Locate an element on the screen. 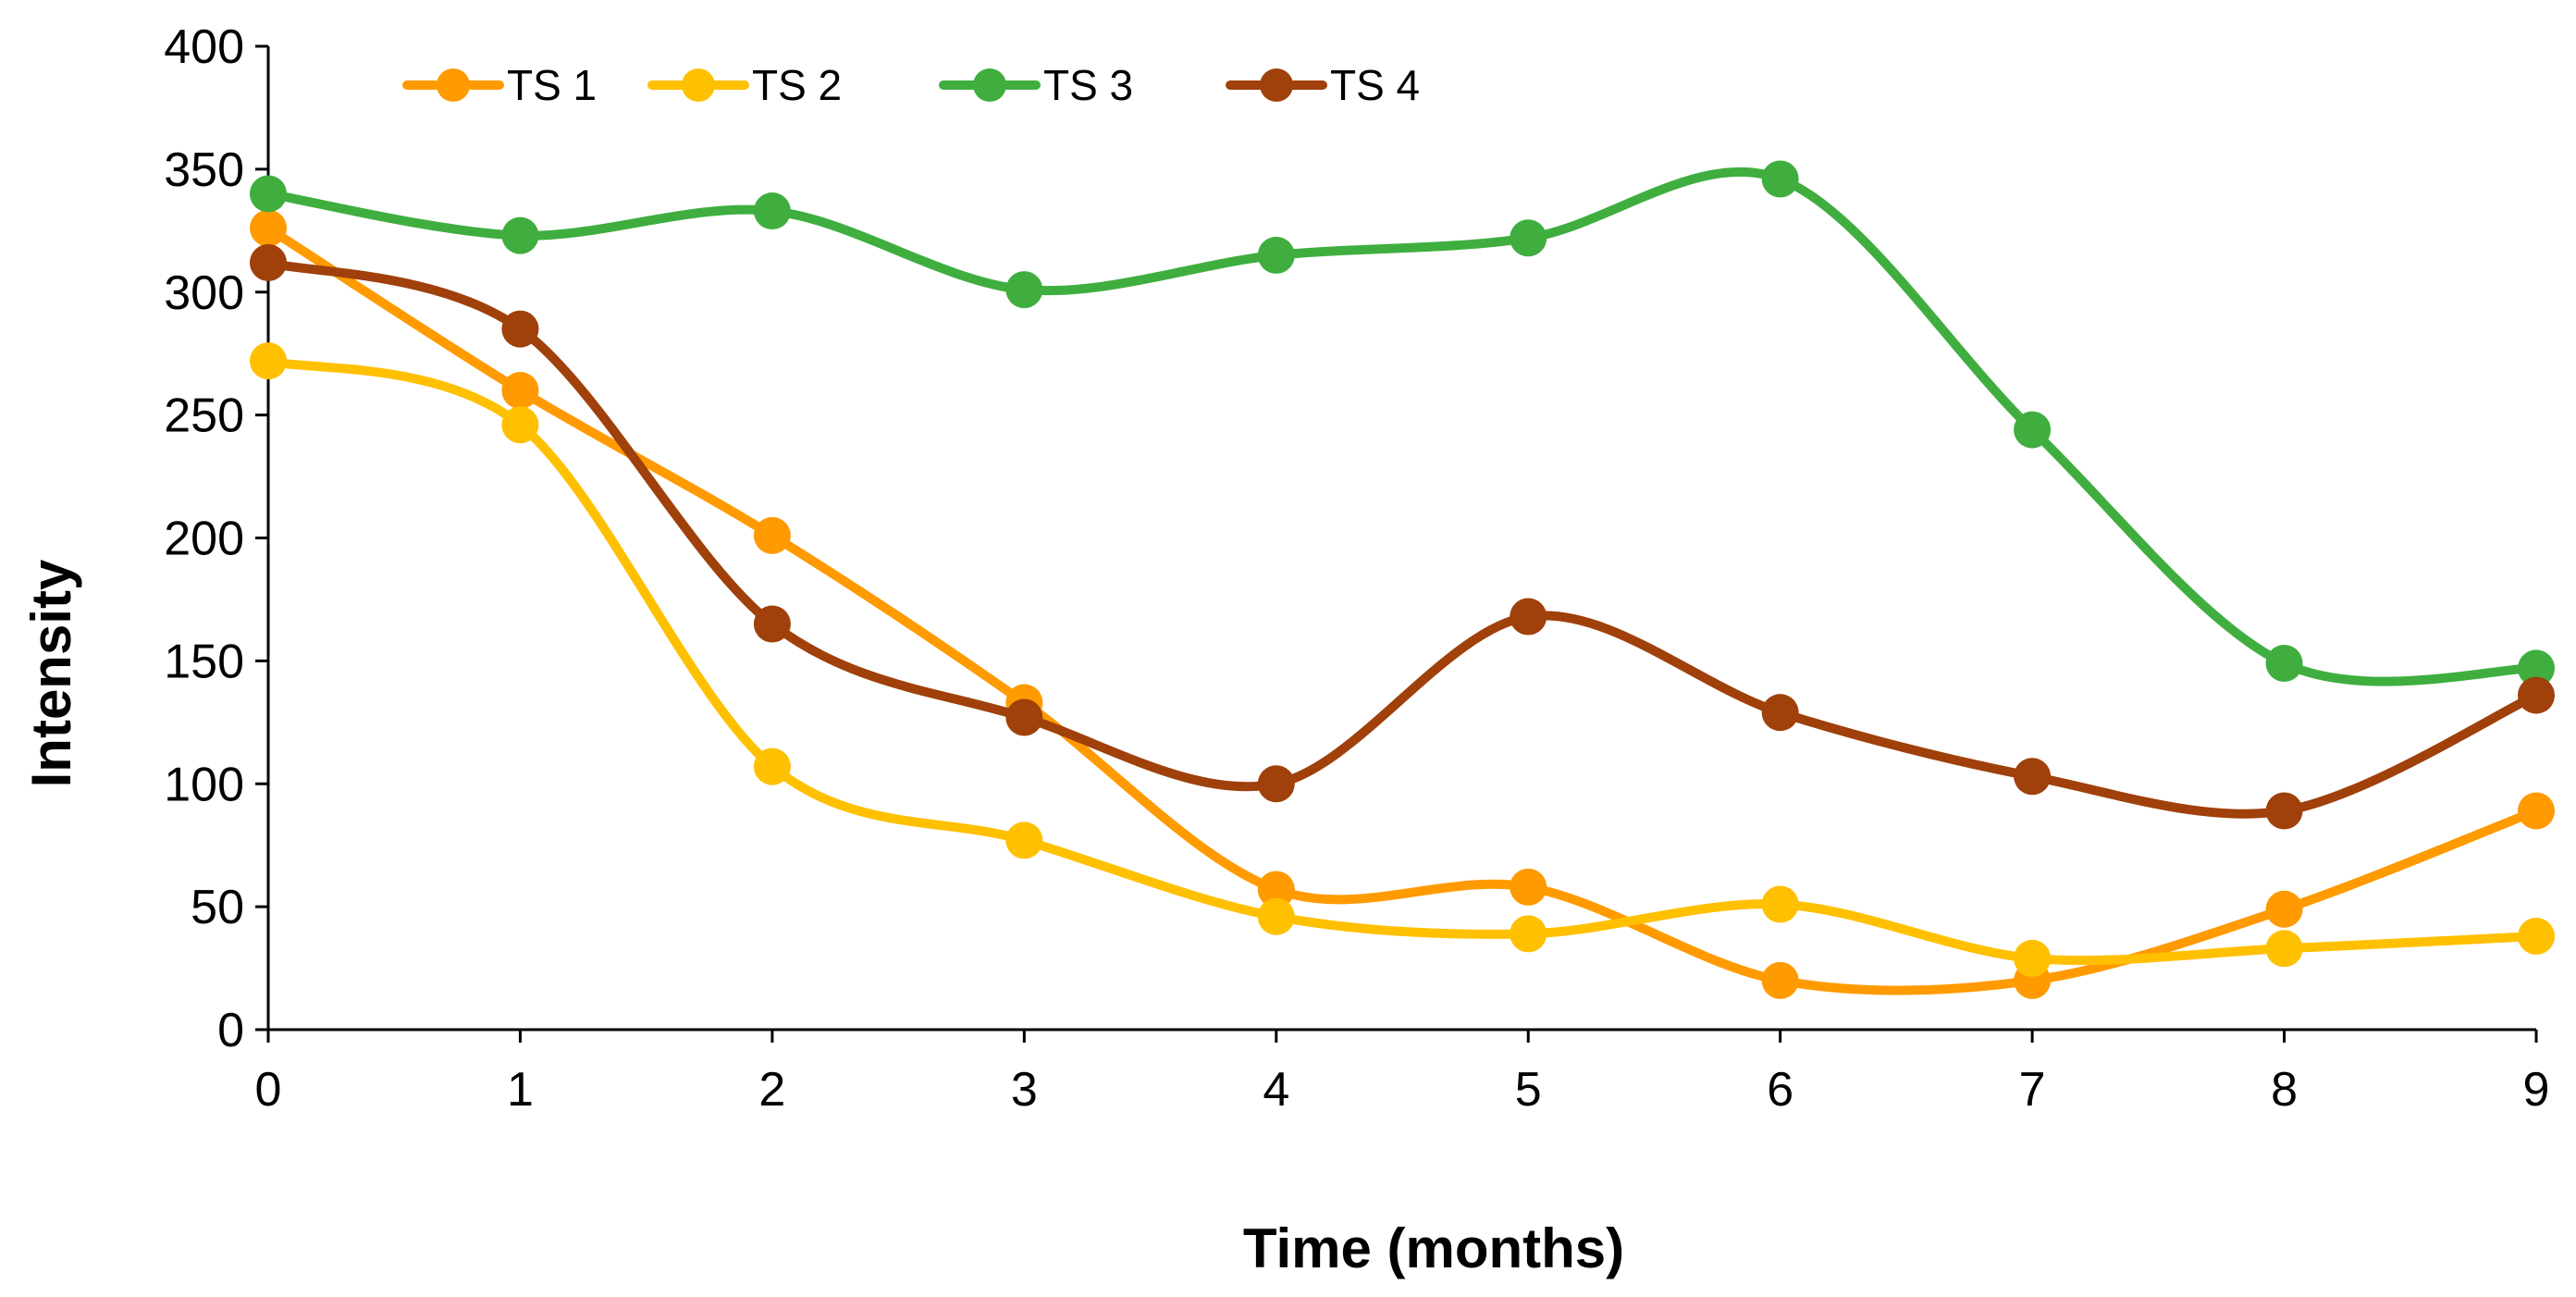 The image size is (2576, 1297). y-tick-label: 0 is located at coordinates (230, 1031).